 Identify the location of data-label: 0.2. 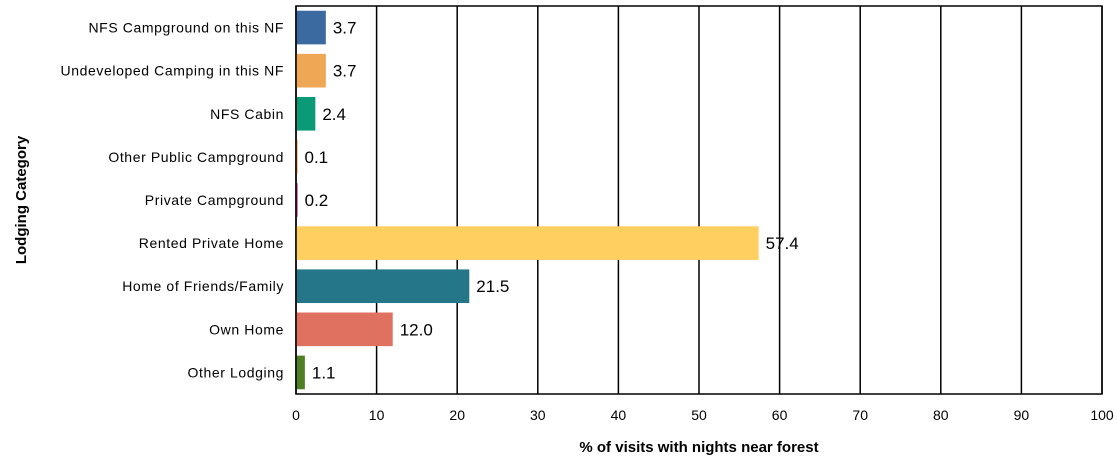
(317, 200).